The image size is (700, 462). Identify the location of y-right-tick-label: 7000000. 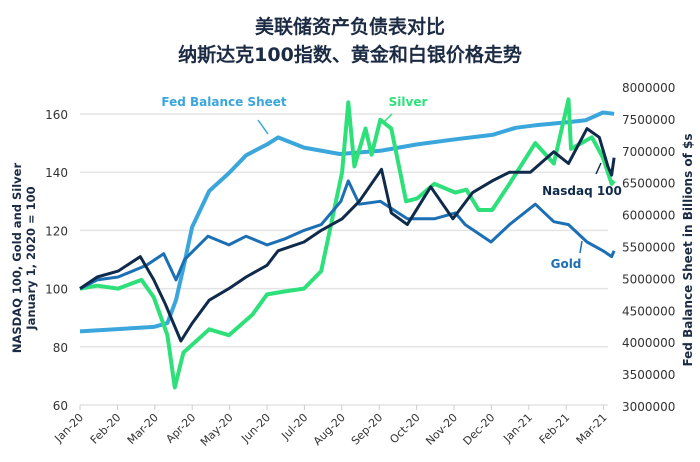
(648, 152).